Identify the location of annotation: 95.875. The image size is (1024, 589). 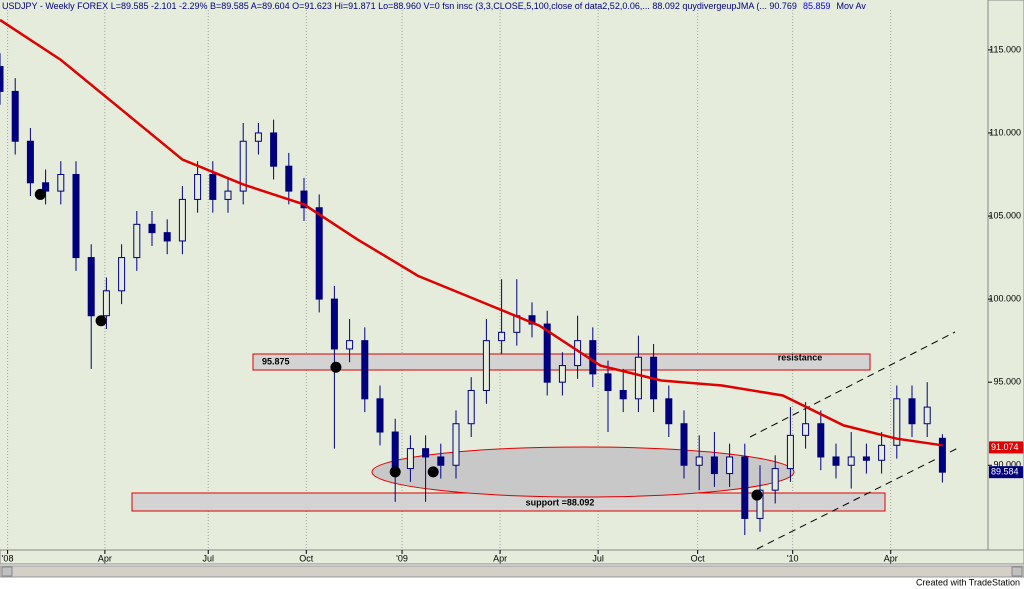
(276, 361).